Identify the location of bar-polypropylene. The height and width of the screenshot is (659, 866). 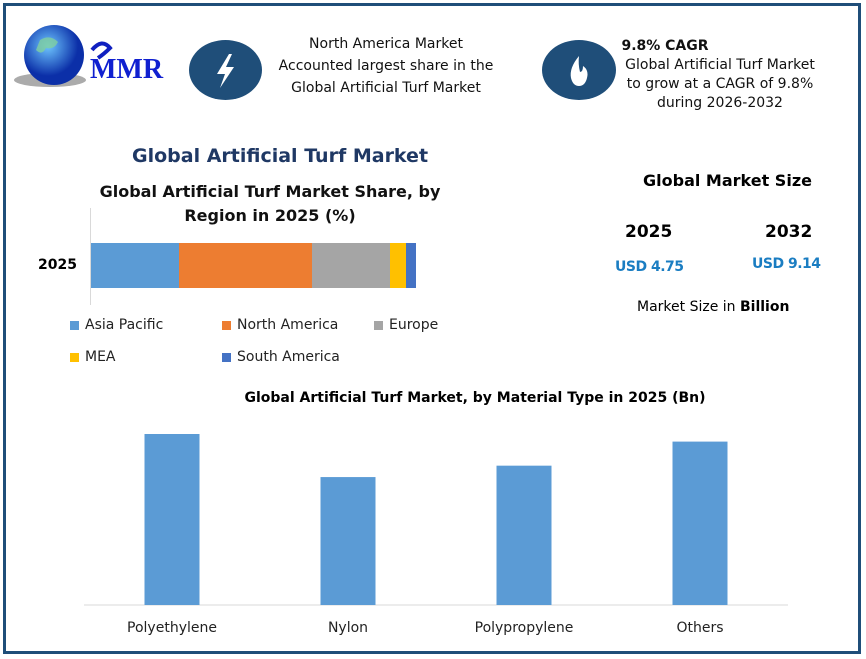
(524, 535).